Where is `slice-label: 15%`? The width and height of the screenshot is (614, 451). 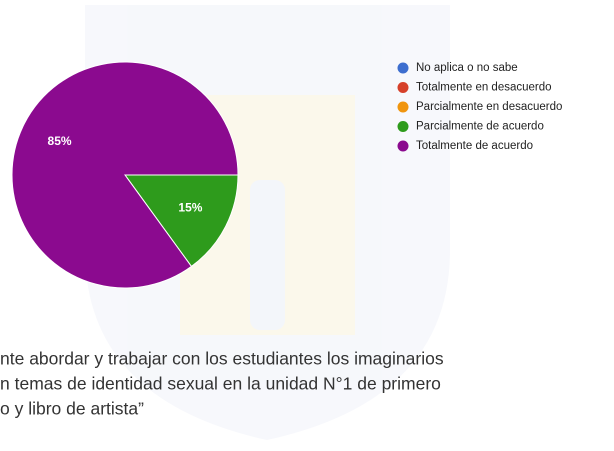 slice-label: 15% is located at coordinates (190, 208).